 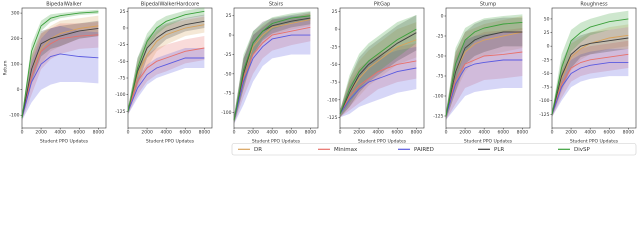 What do you see at coordinates (15, 39) in the screenshot?
I see `y-tick-label: 200` at bounding box center [15, 39].